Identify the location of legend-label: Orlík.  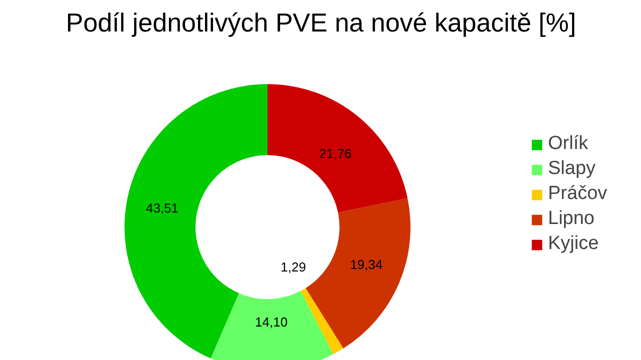
(568, 144).